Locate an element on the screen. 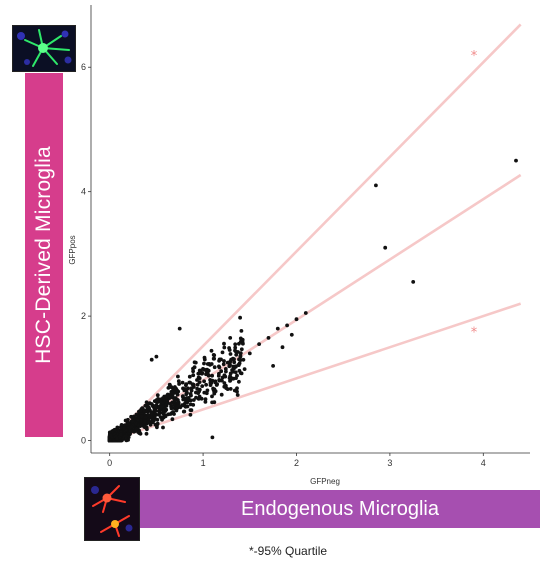 The width and height of the screenshot is (544, 568). x-tick-label: 4 is located at coordinates (483, 463).